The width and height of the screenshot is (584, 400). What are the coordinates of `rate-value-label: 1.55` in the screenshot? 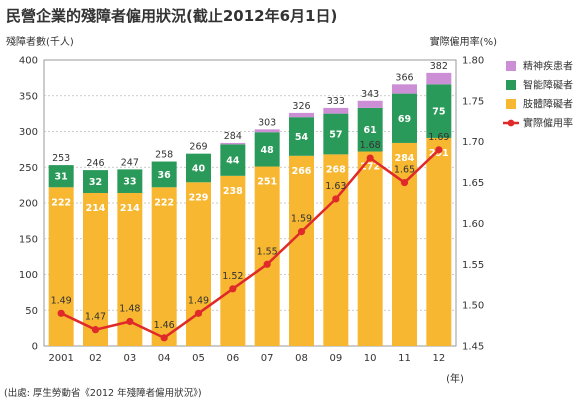 It's located at (267, 251).